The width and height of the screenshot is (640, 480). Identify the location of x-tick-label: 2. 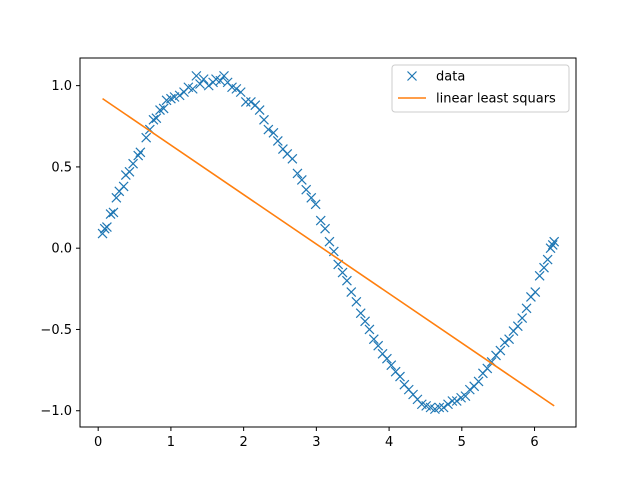
(243, 442).